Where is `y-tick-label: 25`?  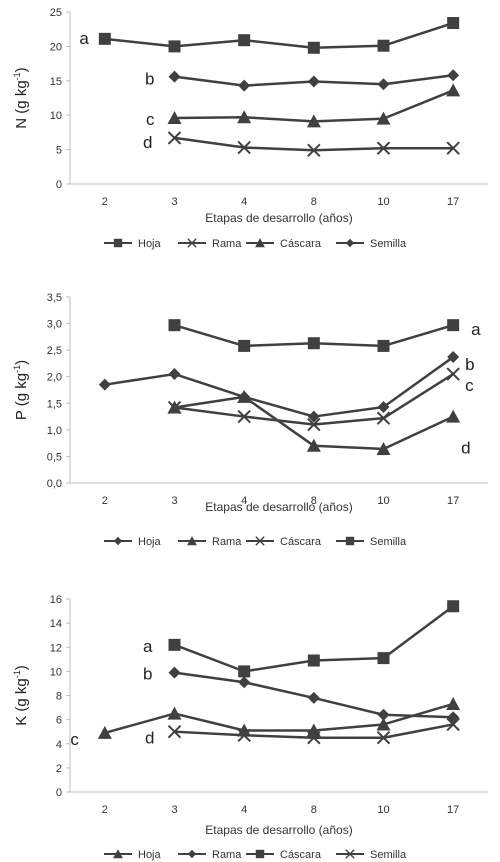 y-tick-label: 25 is located at coordinates (56, 13).